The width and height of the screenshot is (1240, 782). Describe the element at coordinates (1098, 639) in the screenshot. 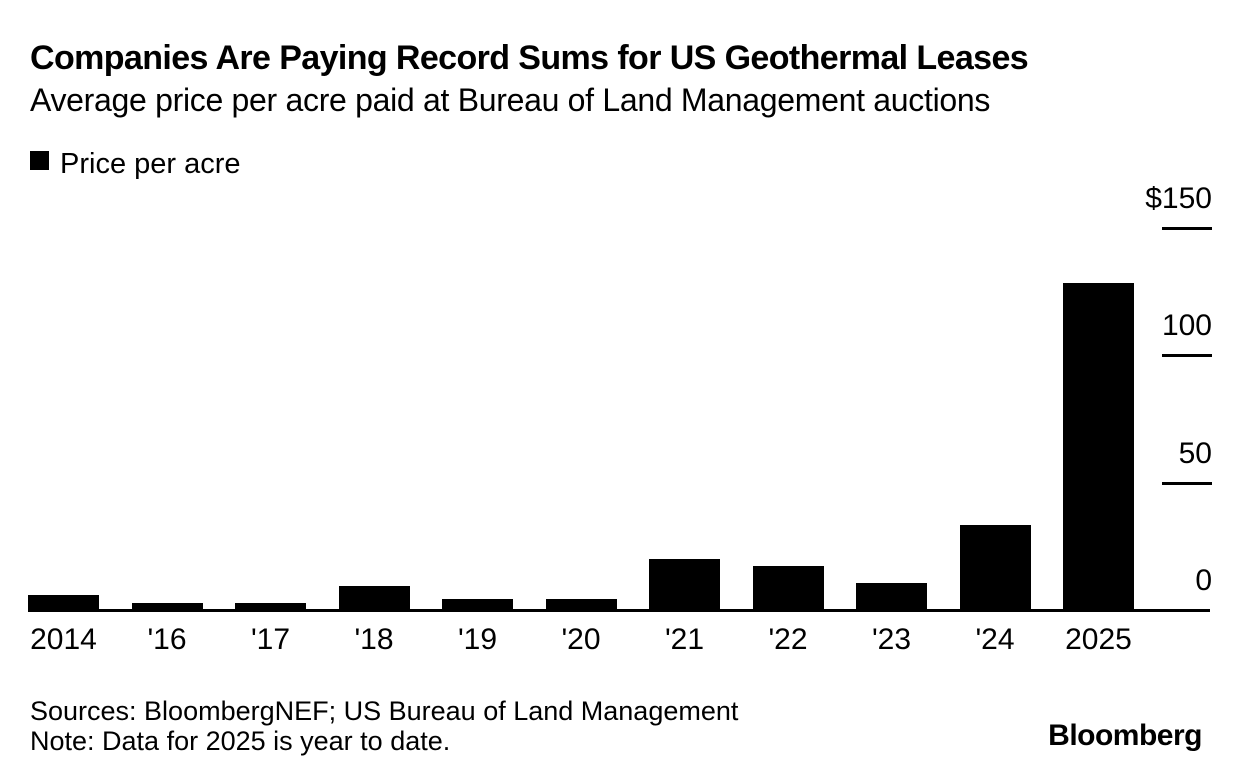

I see `x-label-2025: 2025` at that location.